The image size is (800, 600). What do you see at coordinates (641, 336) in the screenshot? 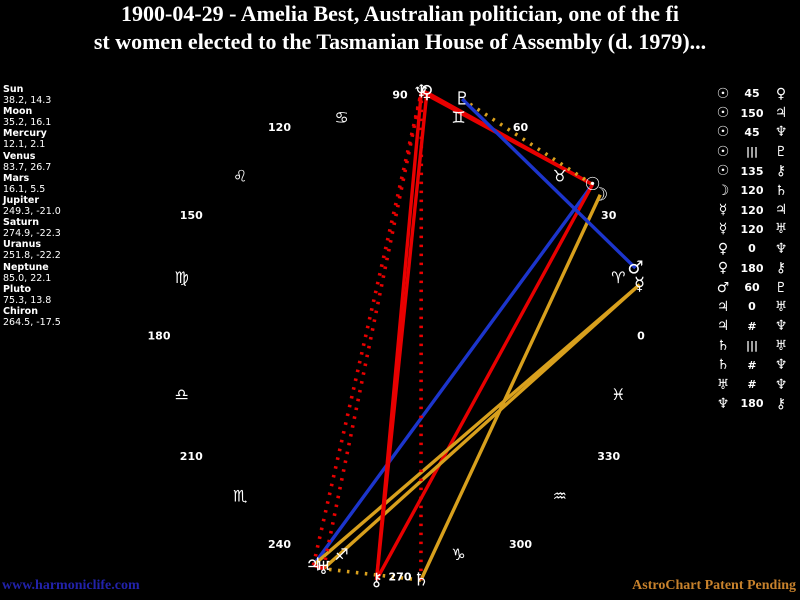
I see `degree-label-0: 0` at bounding box center [641, 336].